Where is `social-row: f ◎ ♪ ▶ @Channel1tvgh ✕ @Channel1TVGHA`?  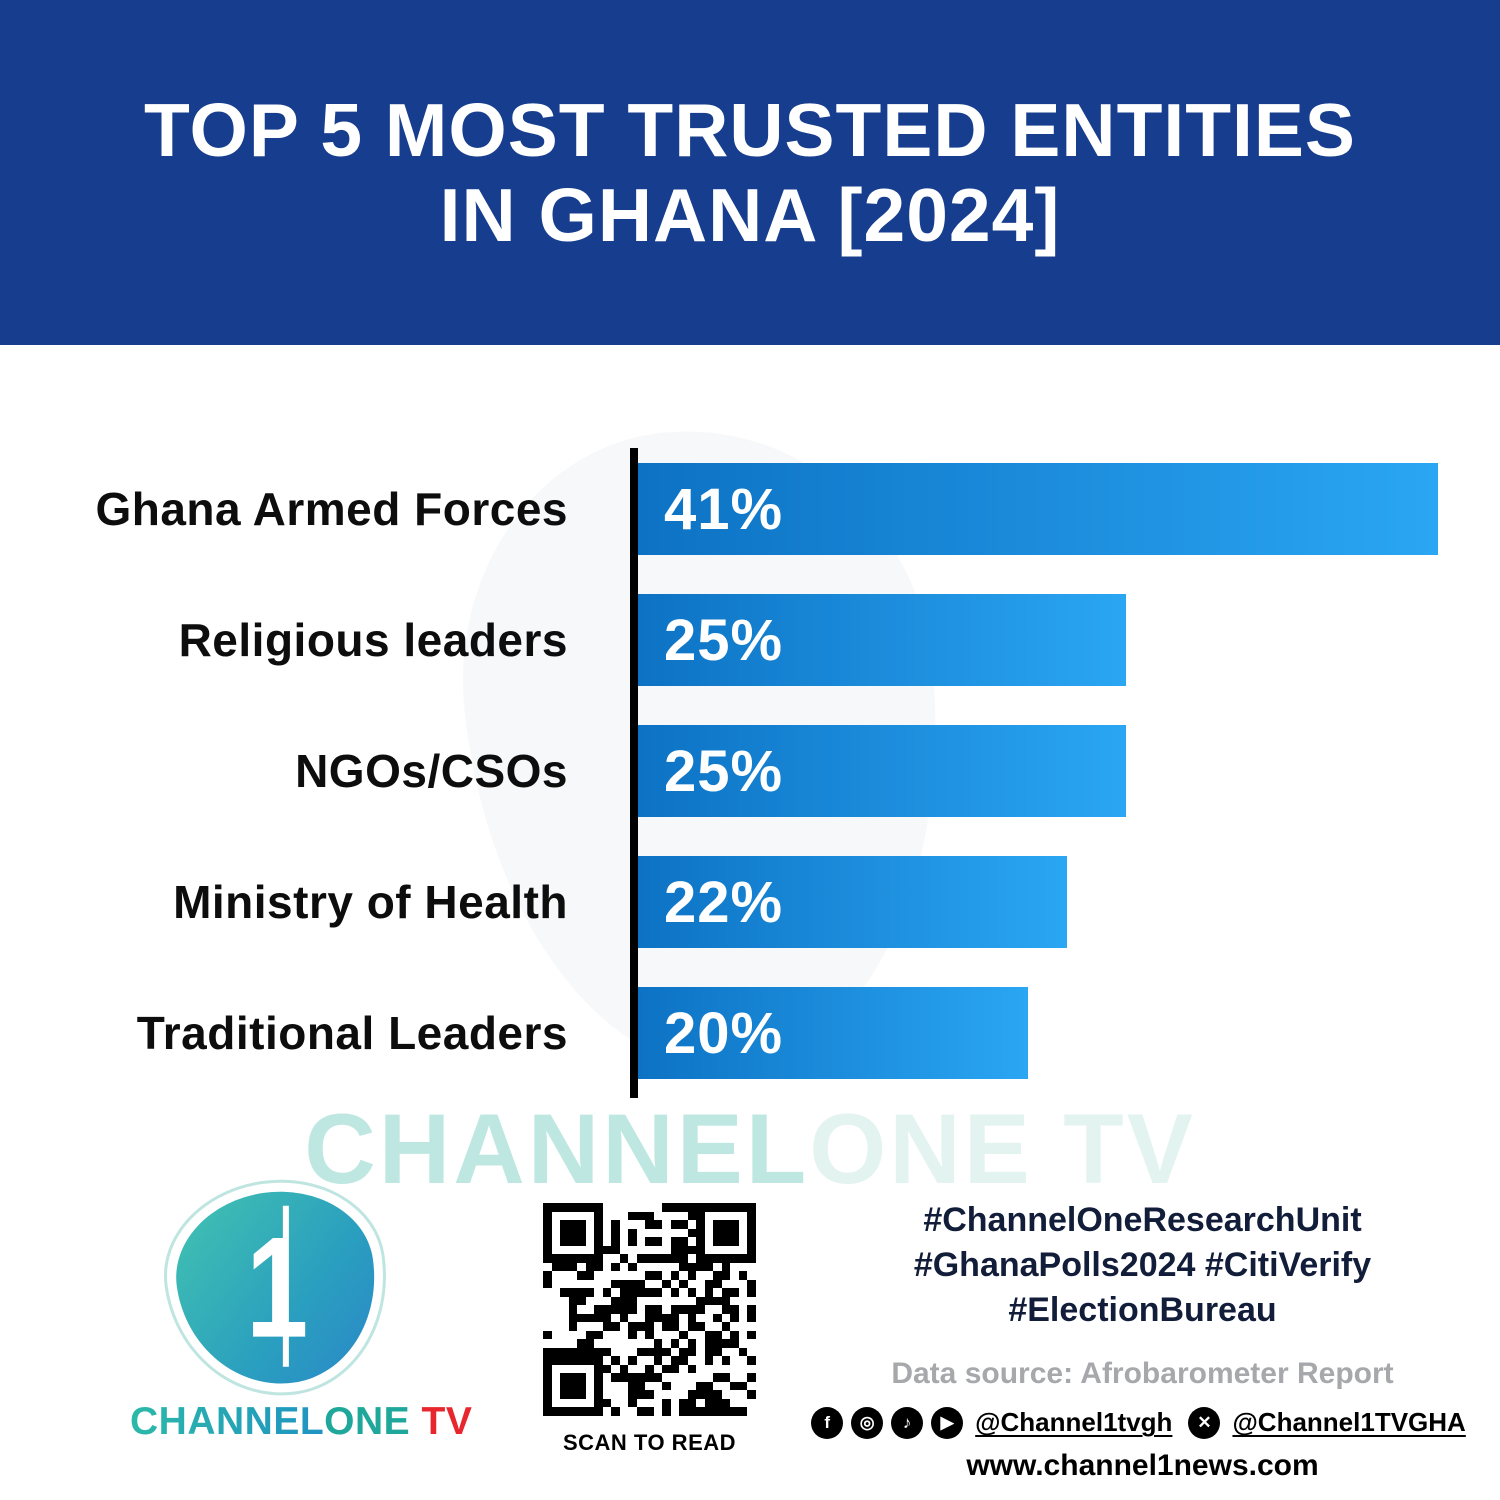 social-row: f ◎ ♪ ▶ @Channel1tvgh ✕ @Channel1TVGHA is located at coordinates (1138, 1422).